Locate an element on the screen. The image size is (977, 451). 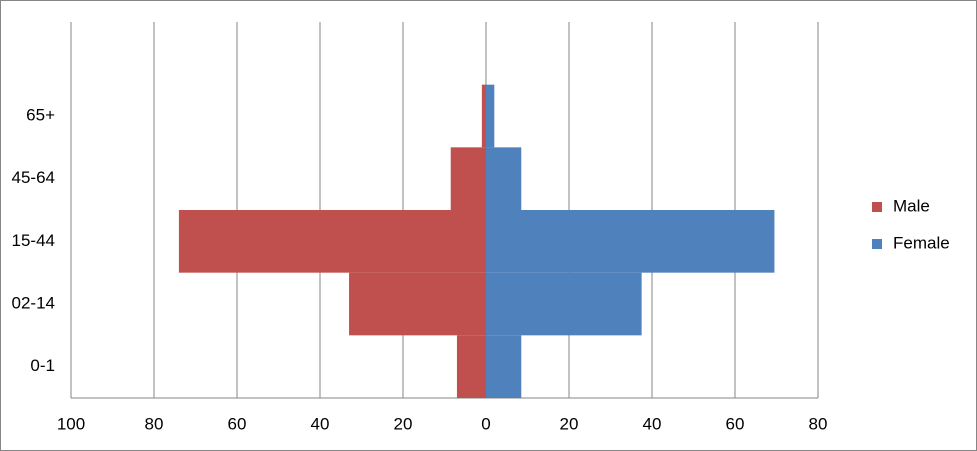
y-tick-label: 02-14 is located at coordinates (33, 302).